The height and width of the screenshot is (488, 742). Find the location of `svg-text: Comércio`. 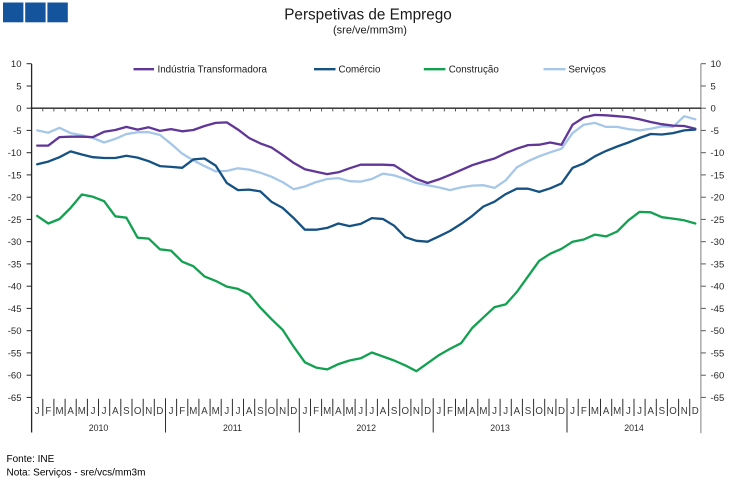

svg-text: Comércio is located at coordinates (360, 70).